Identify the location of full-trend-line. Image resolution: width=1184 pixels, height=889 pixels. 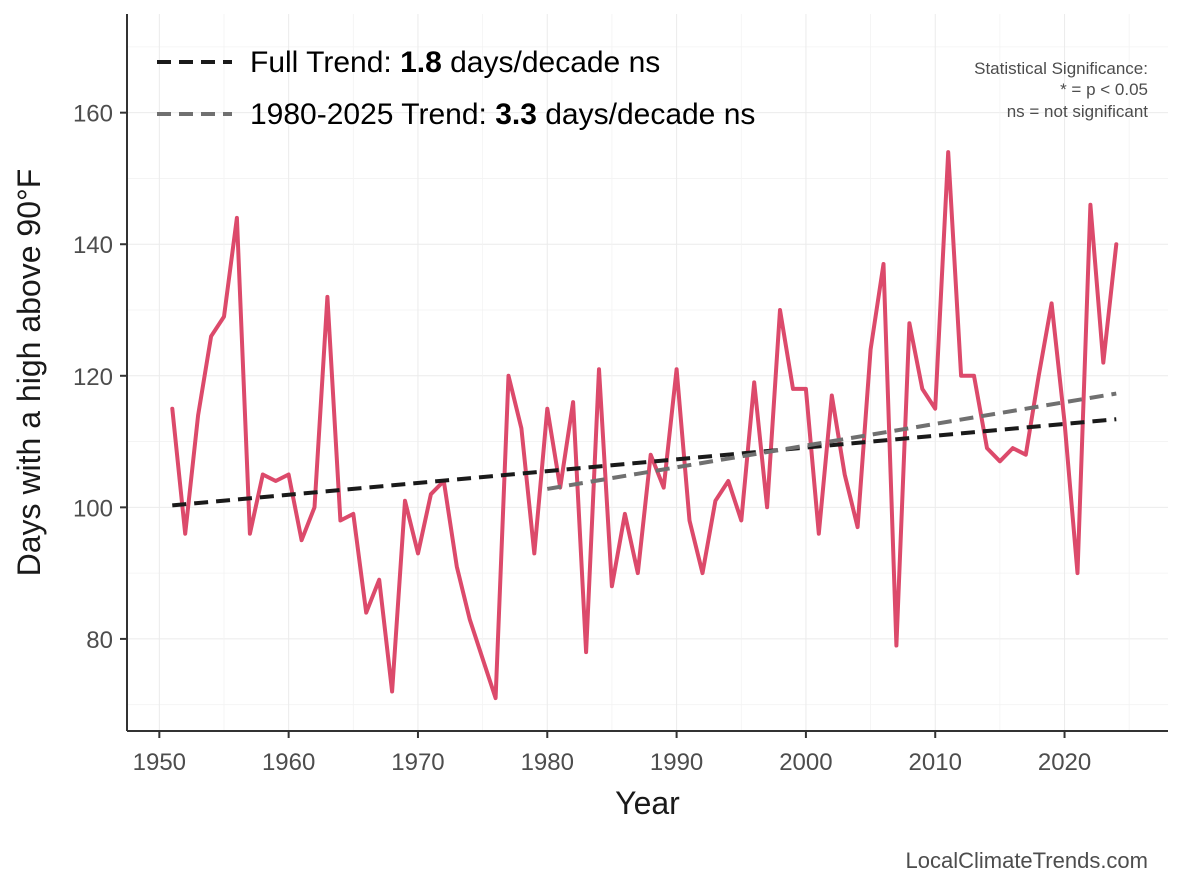
(644, 462).